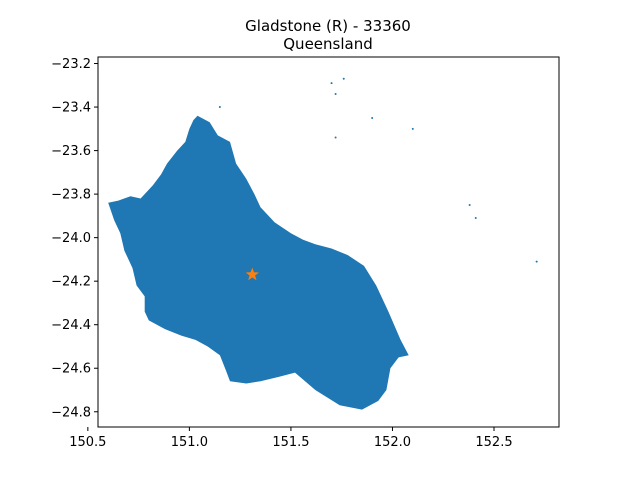 This screenshot has height=480, width=640. What do you see at coordinates (71, 64) in the screenshot?
I see `y-tick-label: −23.2` at bounding box center [71, 64].